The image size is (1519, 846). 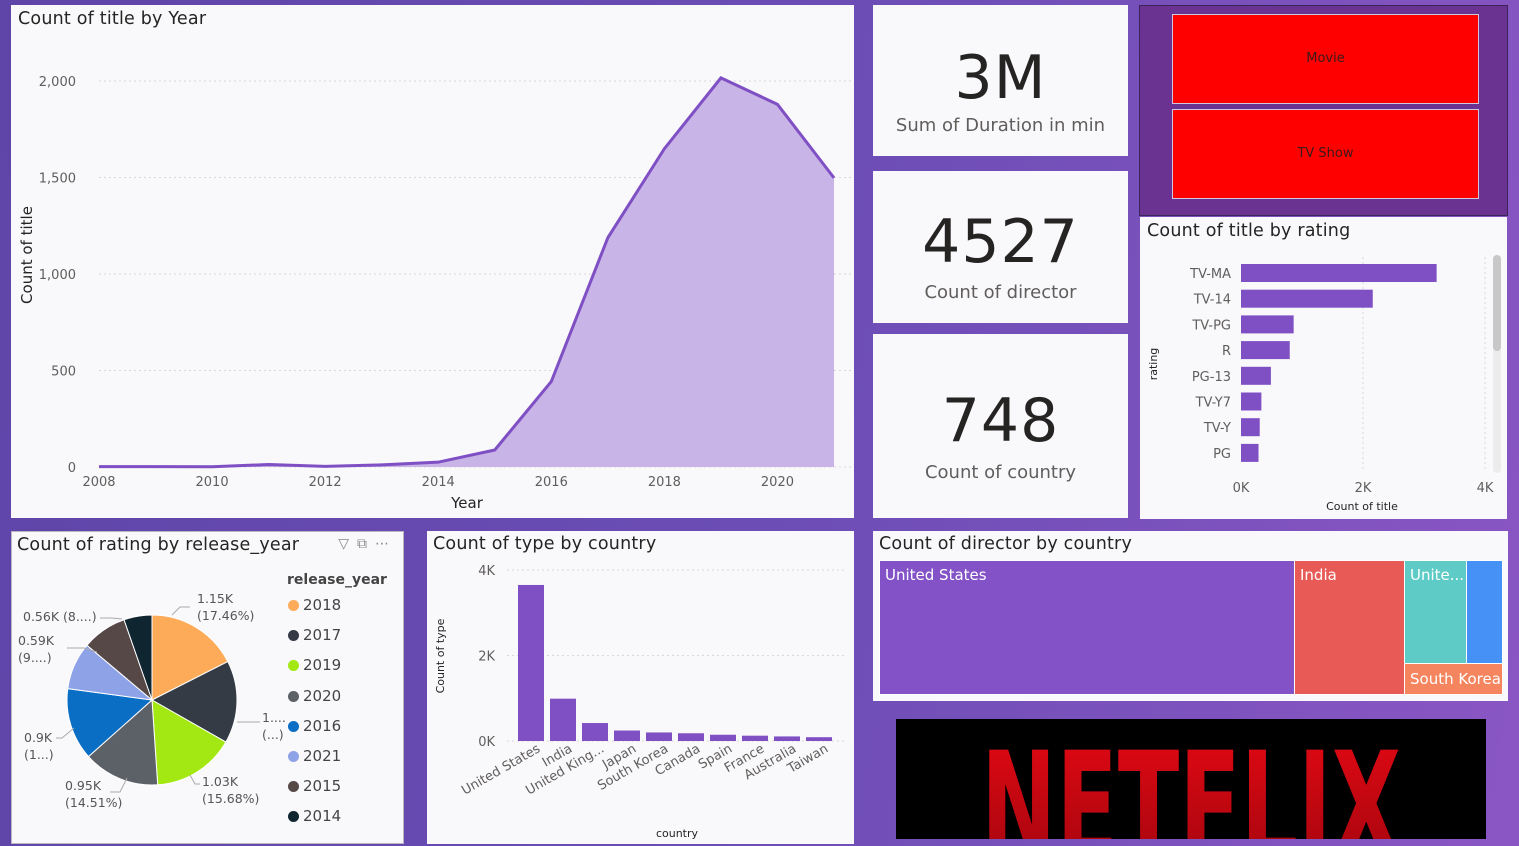 I want to click on x-axis-title: Year, so click(x=467, y=503).